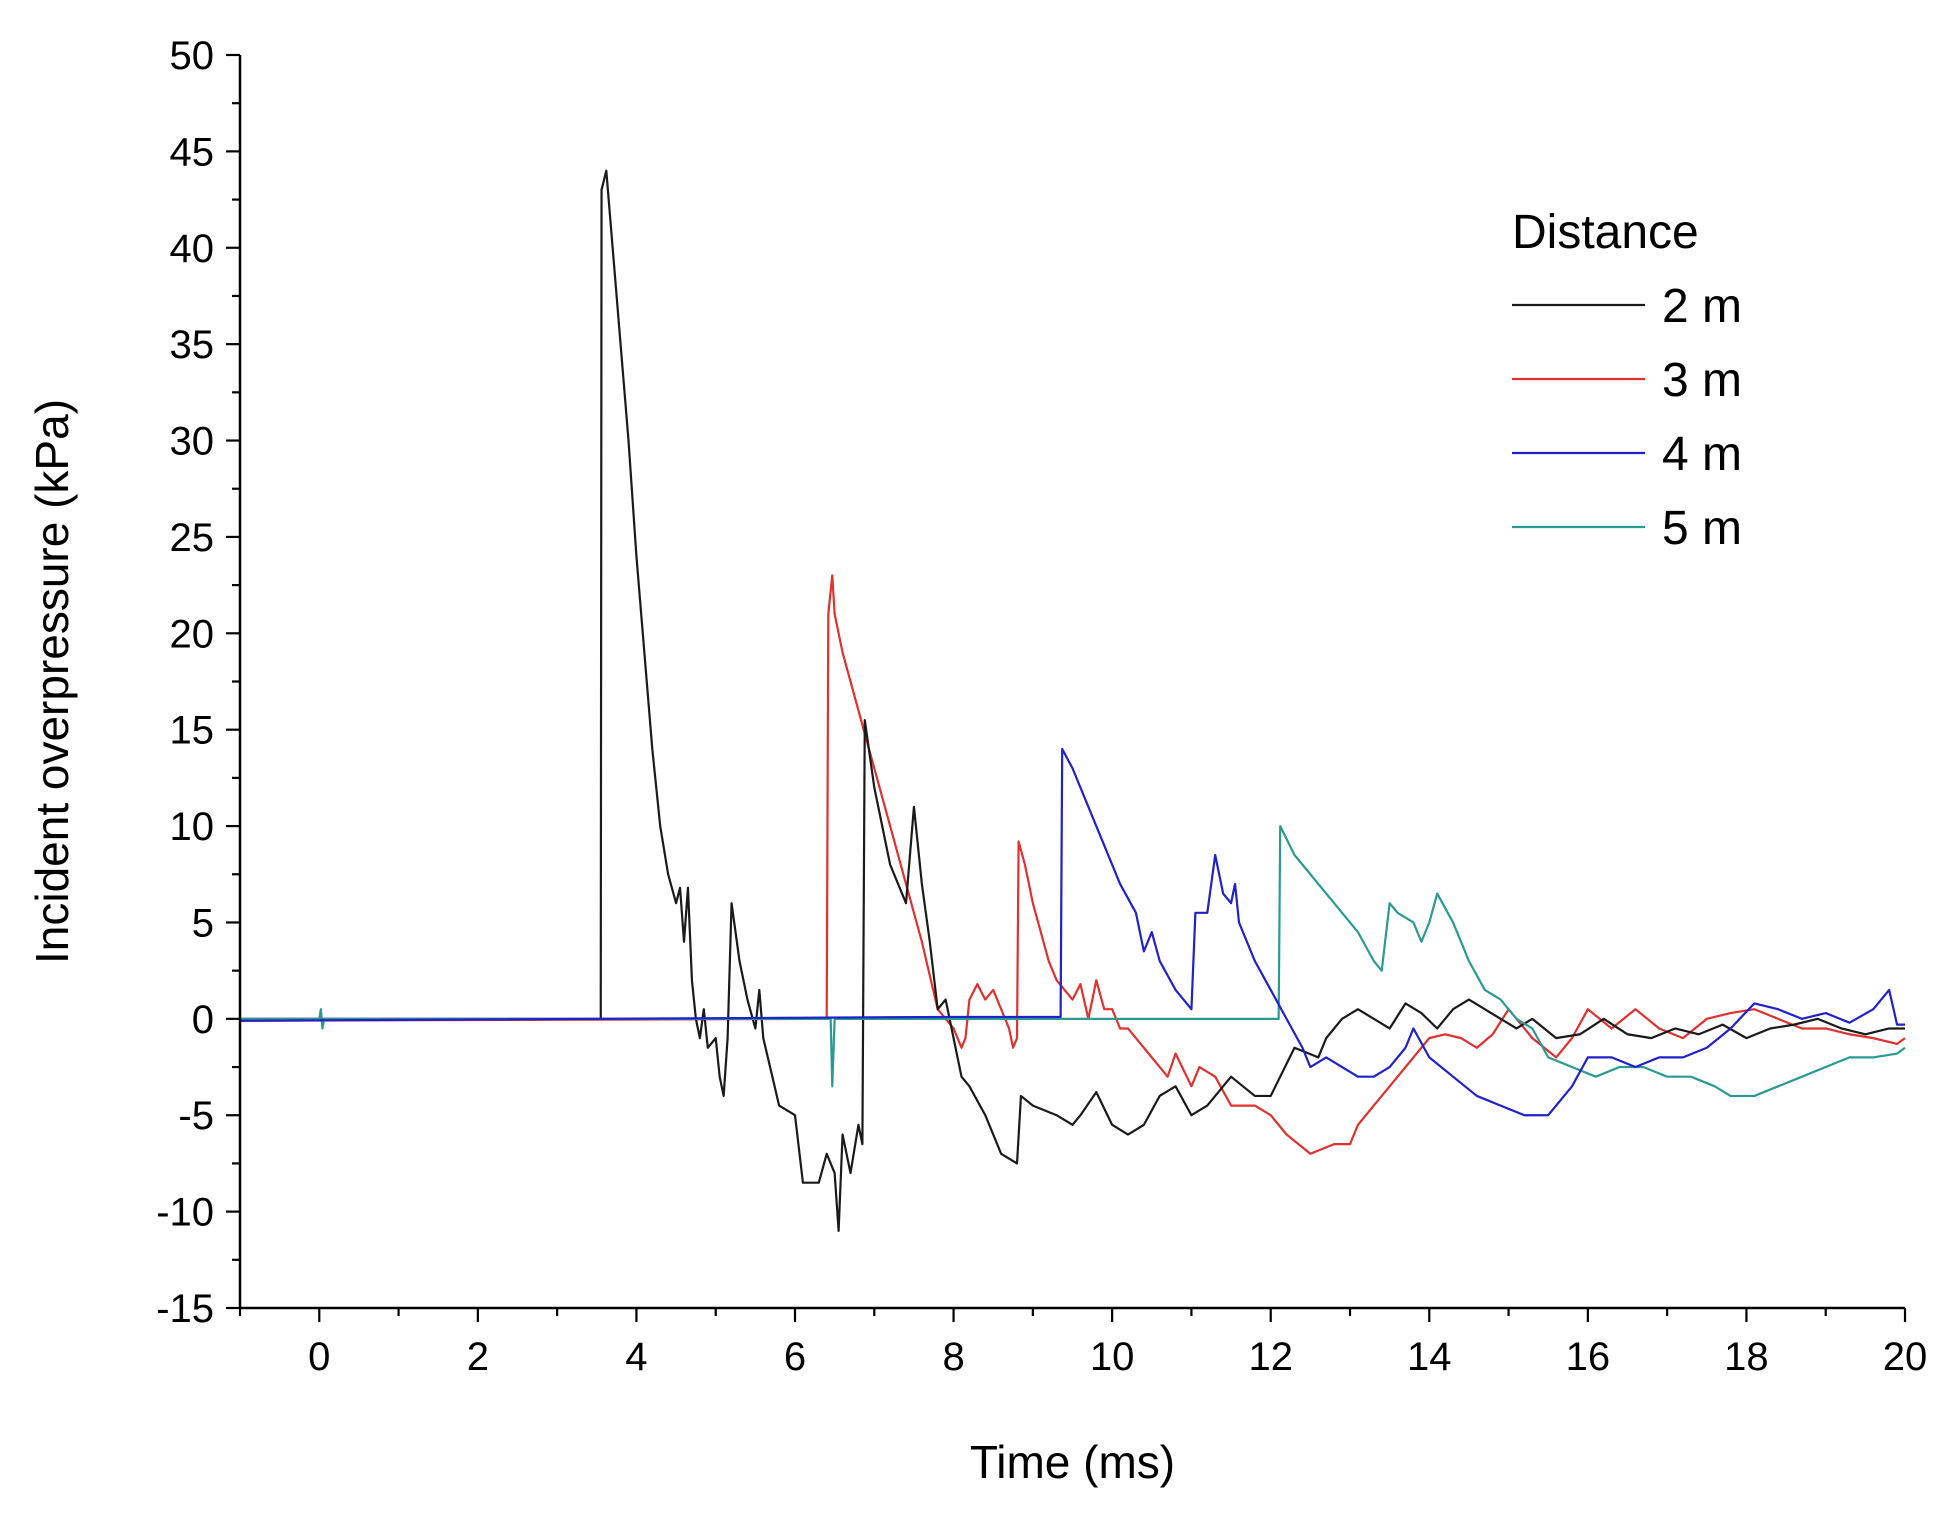 Image resolution: width=1950 pixels, height=1518 pixels. I want to click on y-tick-label: 5, so click(203, 923).